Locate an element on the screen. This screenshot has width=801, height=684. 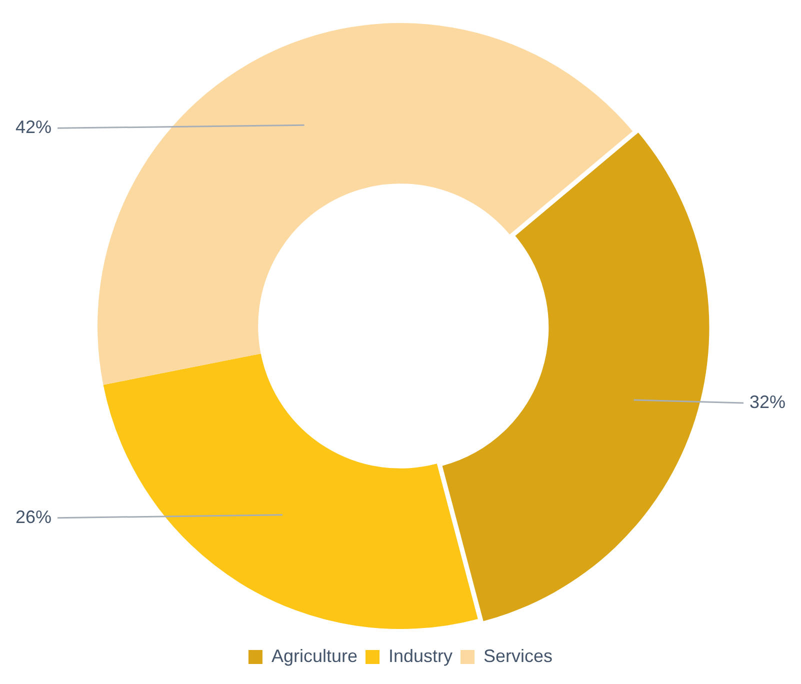
data-label: 42% is located at coordinates (33, 127).